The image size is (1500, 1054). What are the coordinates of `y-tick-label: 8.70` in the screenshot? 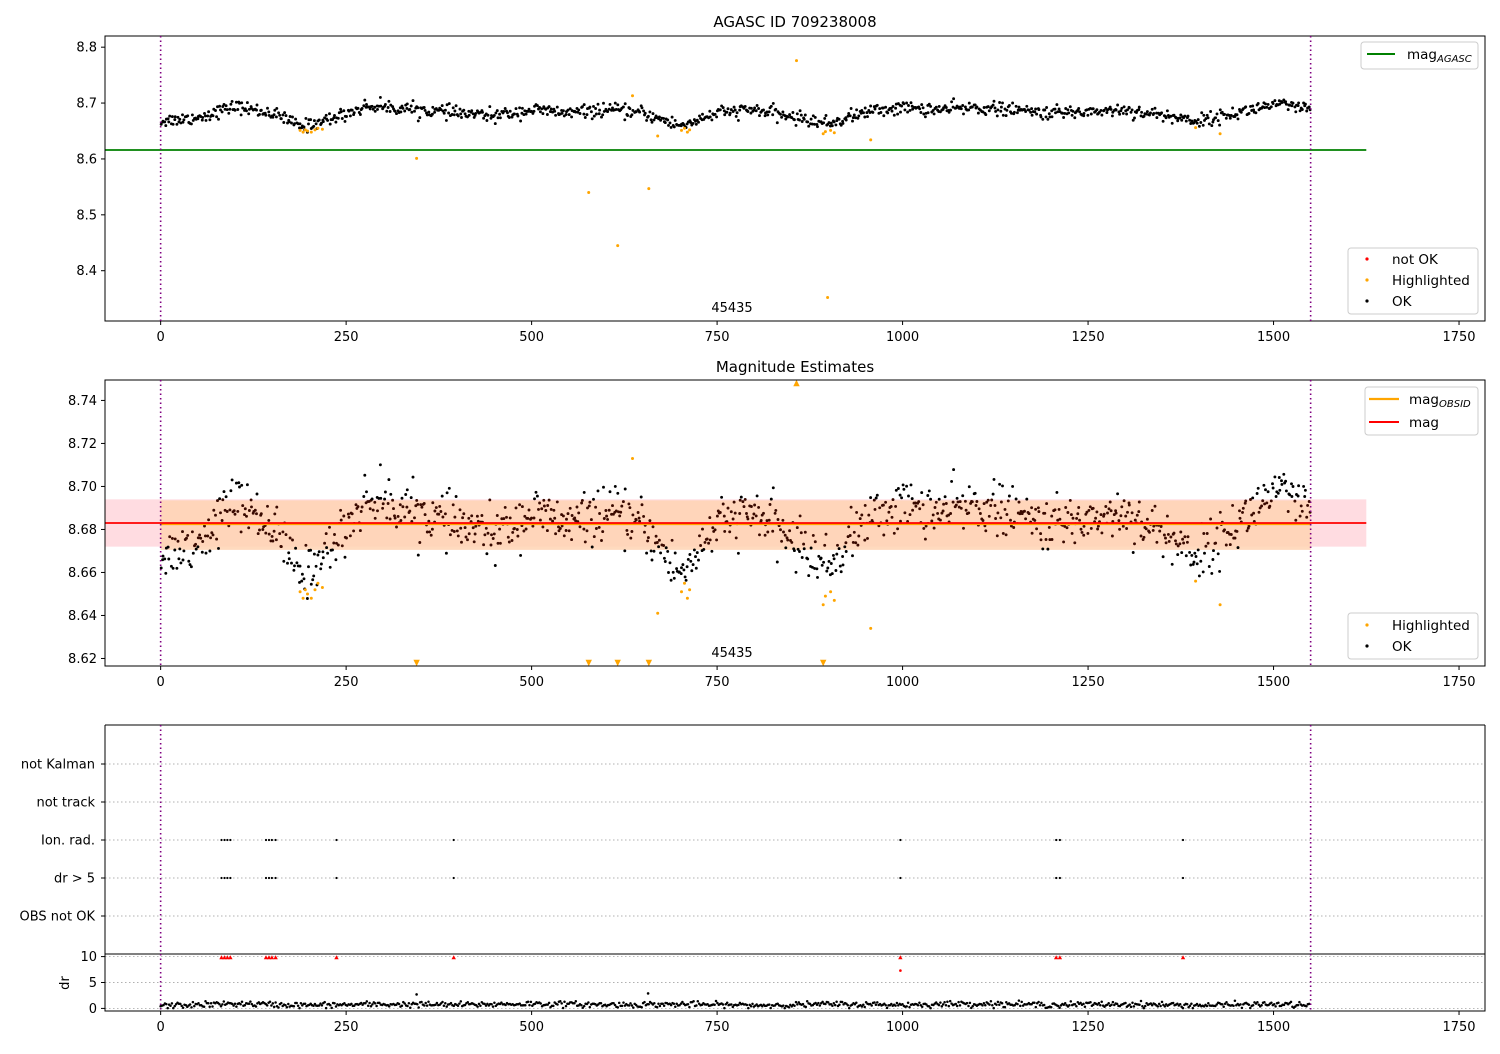 It's located at (82, 487).